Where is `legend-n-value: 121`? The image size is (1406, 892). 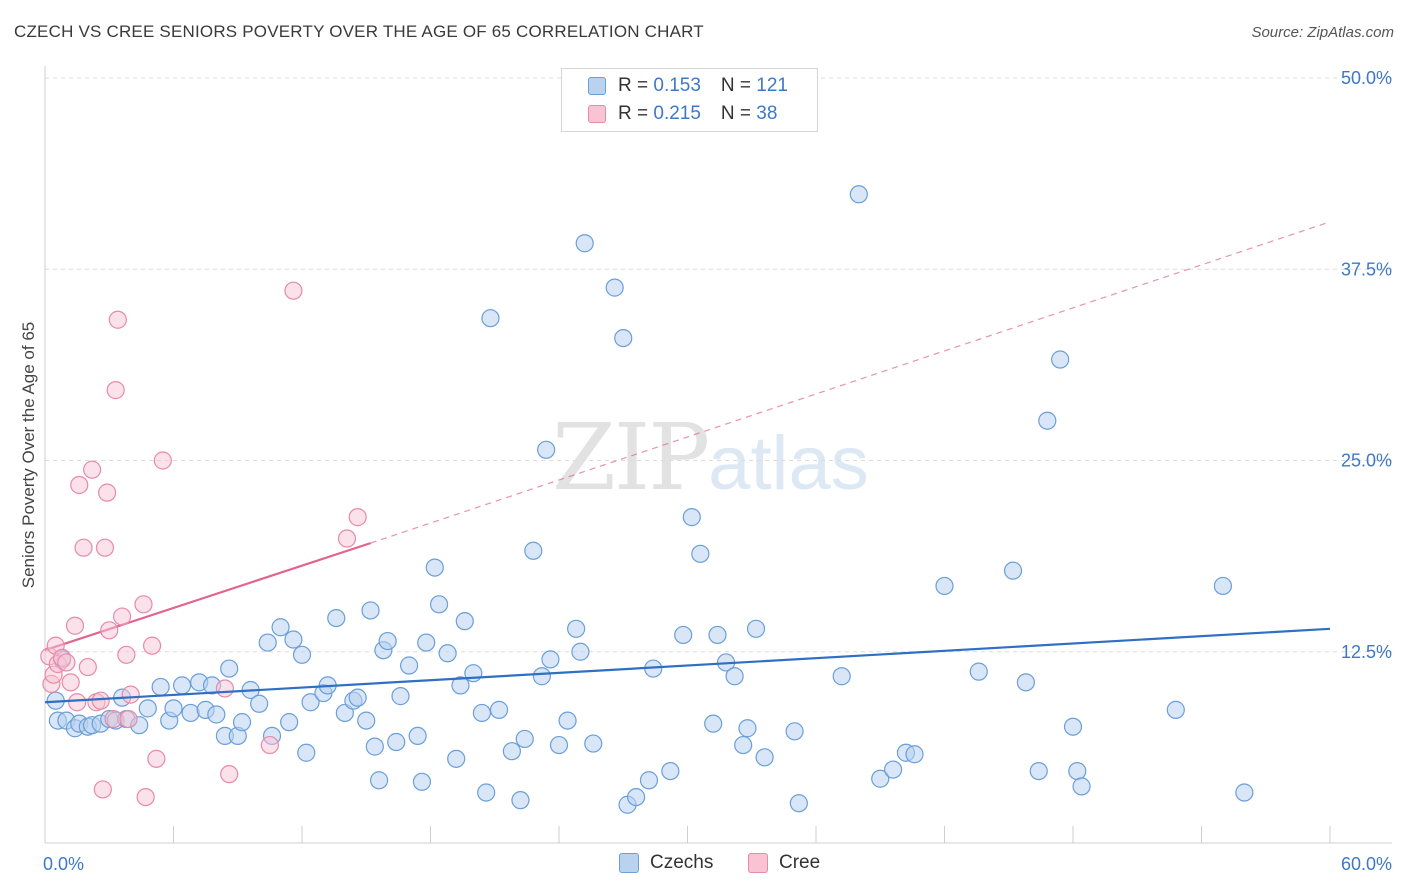 legend-n-value: 121 is located at coordinates (772, 85).